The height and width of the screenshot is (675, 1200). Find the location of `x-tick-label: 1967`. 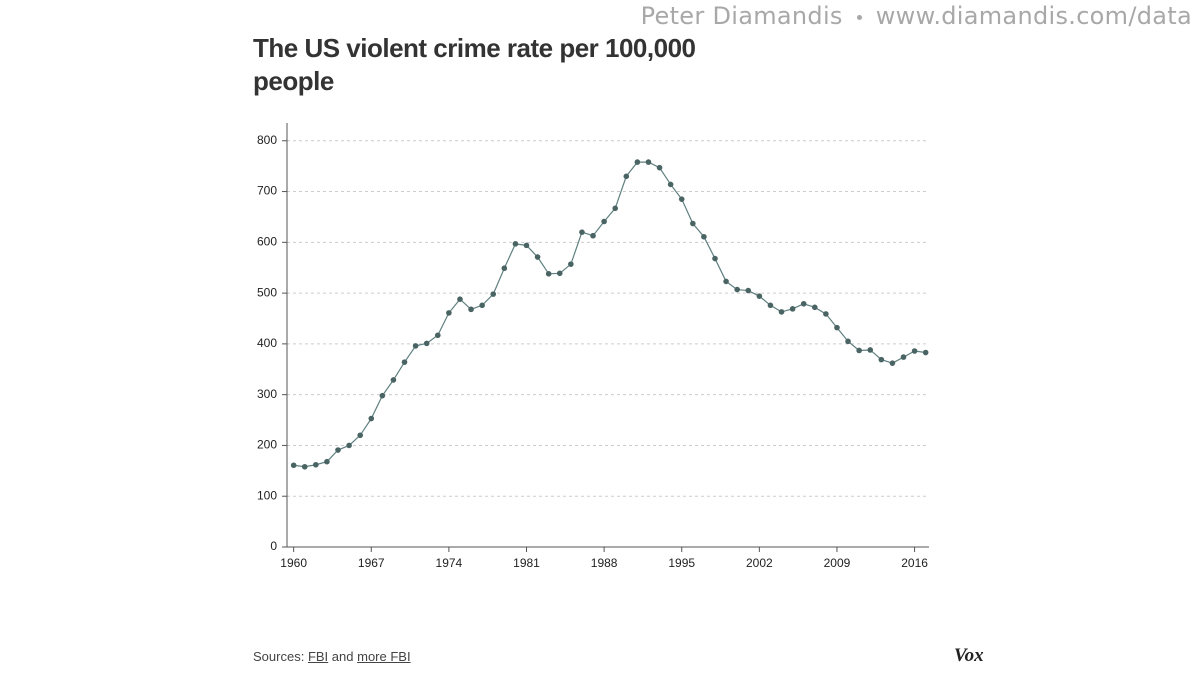

x-tick-label: 1967 is located at coordinates (371, 563).